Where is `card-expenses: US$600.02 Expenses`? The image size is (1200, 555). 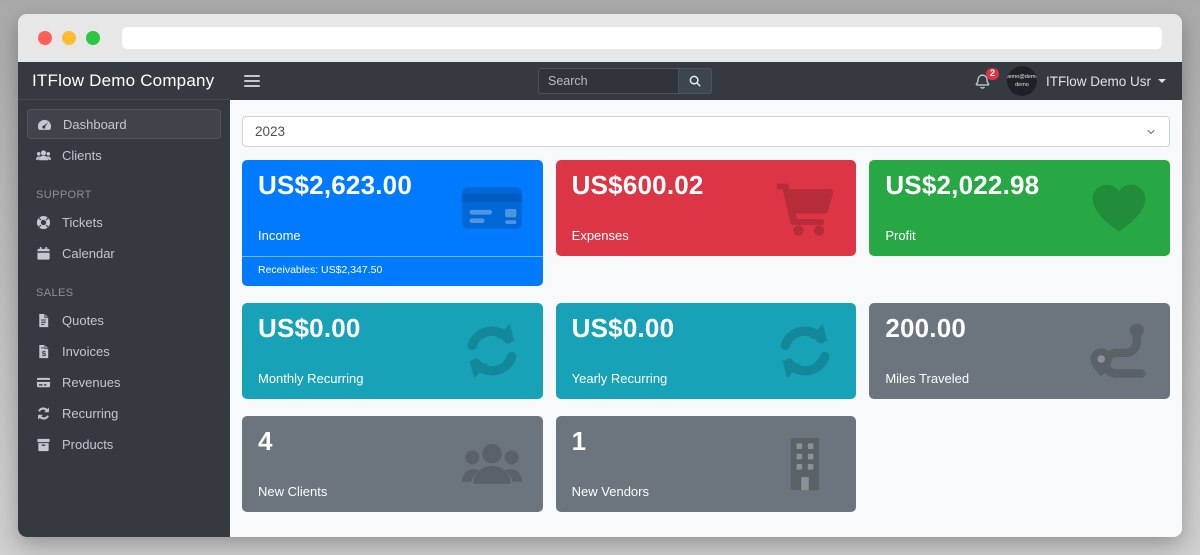 card-expenses: US$600.02 Expenses is located at coordinates (706, 208).